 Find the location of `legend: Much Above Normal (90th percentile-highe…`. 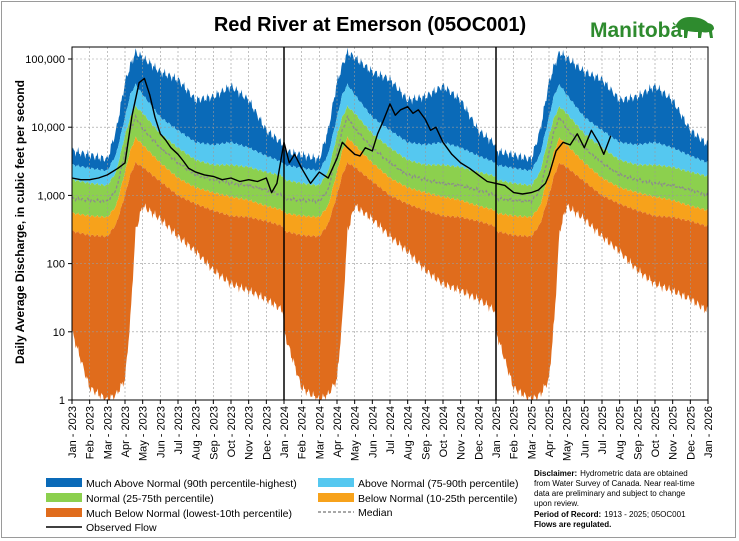

legend: Much Above Normal (90th percentile-highe… is located at coordinates (282, 506).